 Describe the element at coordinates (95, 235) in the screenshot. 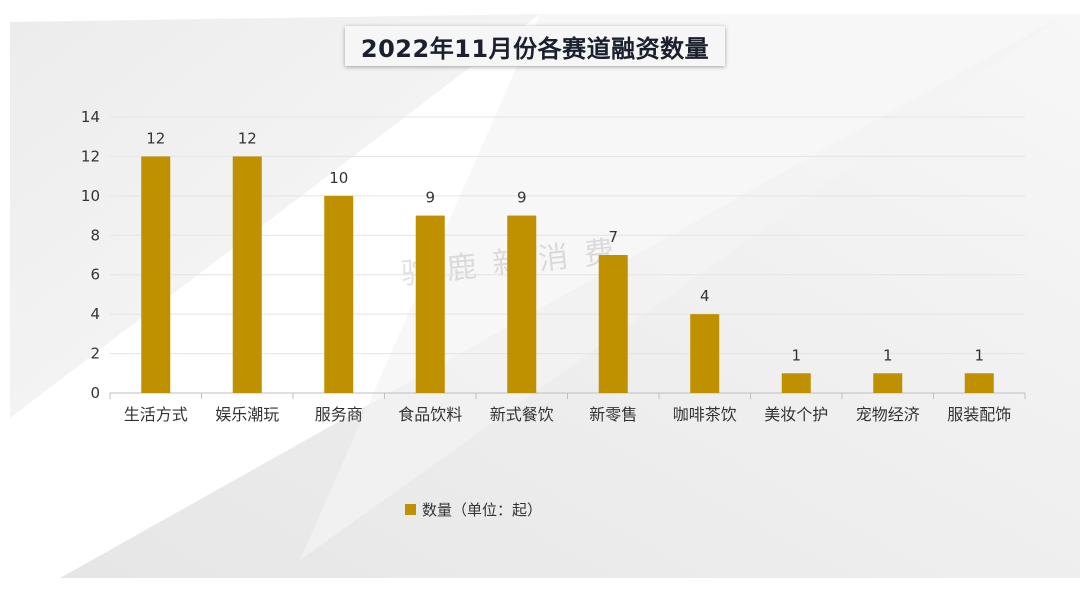

I see `y-tick-label: 8` at that location.